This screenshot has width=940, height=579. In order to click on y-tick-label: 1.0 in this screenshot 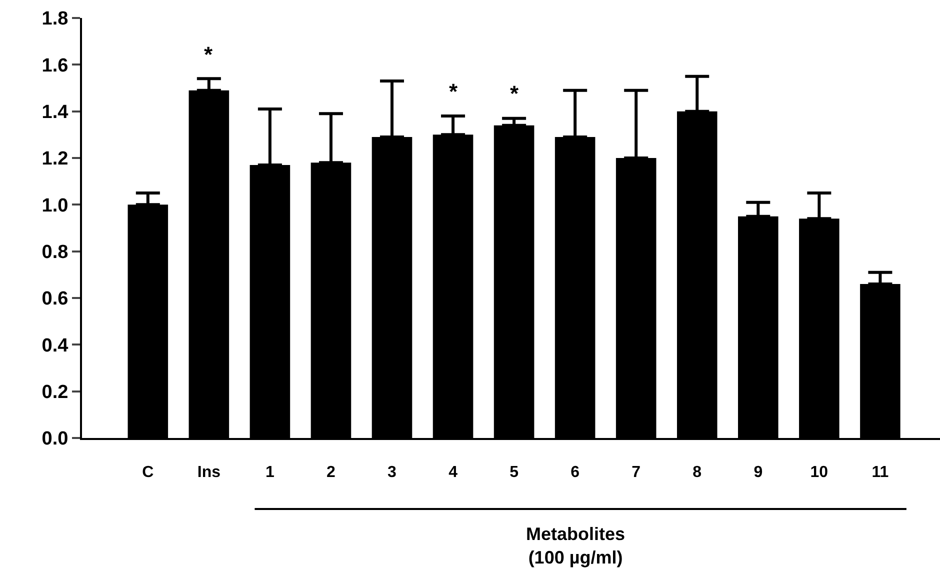, I will do `click(55, 205)`.